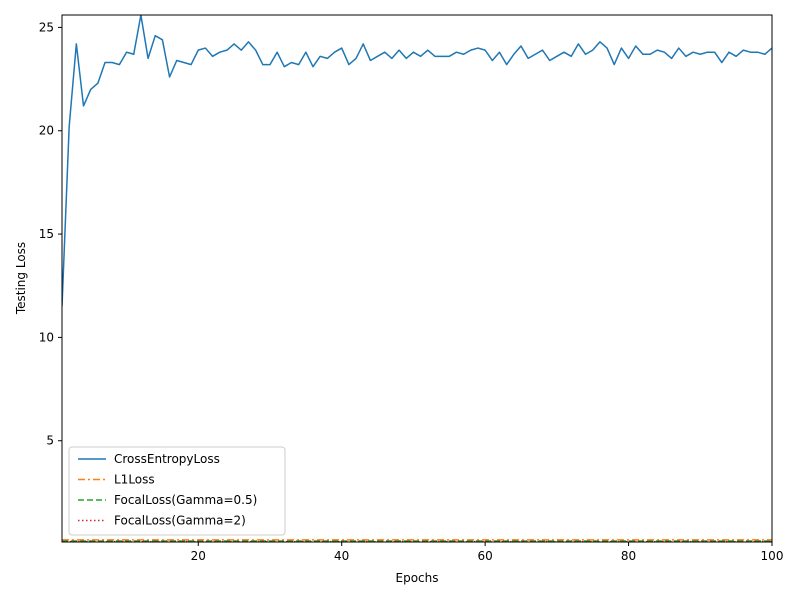  What do you see at coordinates (341, 556) in the screenshot?
I see `x-tick-label: 40` at bounding box center [341, 556].